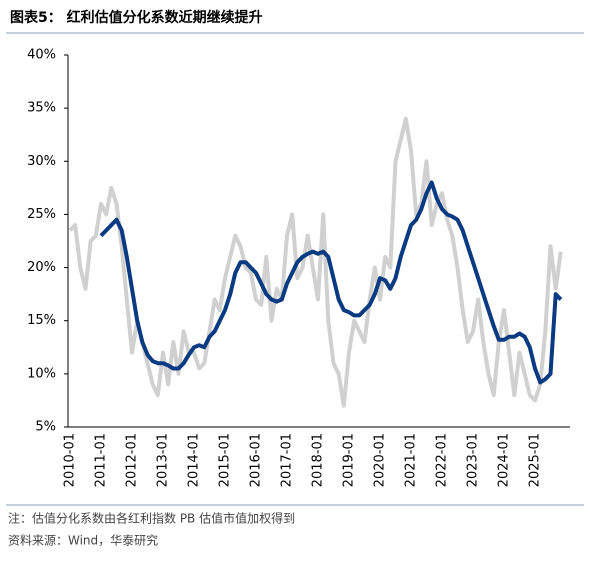 This screenshot has width=590, height=564. I want to click on x-tick-label: 2025-01, so click(535, 460).